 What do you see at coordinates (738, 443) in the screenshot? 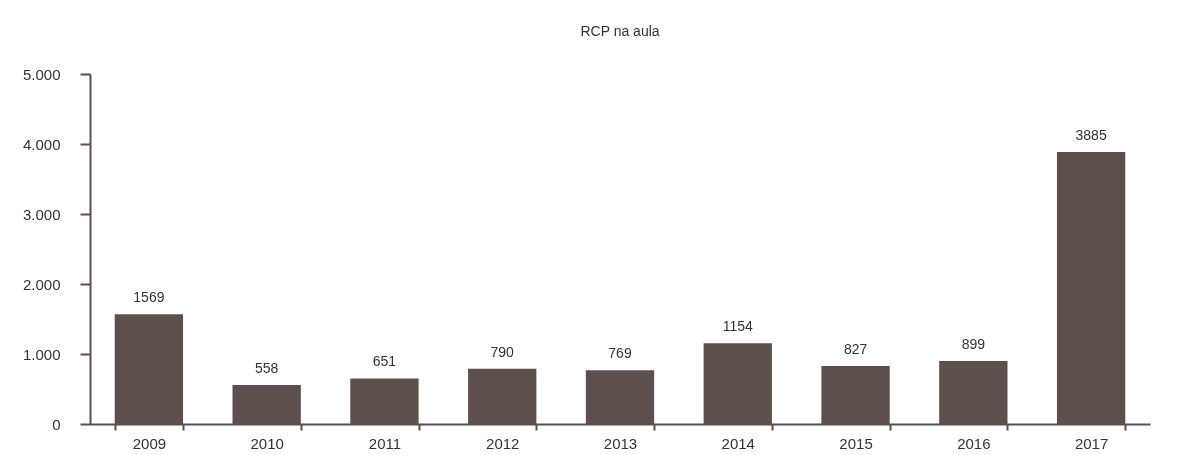
I see `x-tick-label: 2014` at bounding box center [738, 443].